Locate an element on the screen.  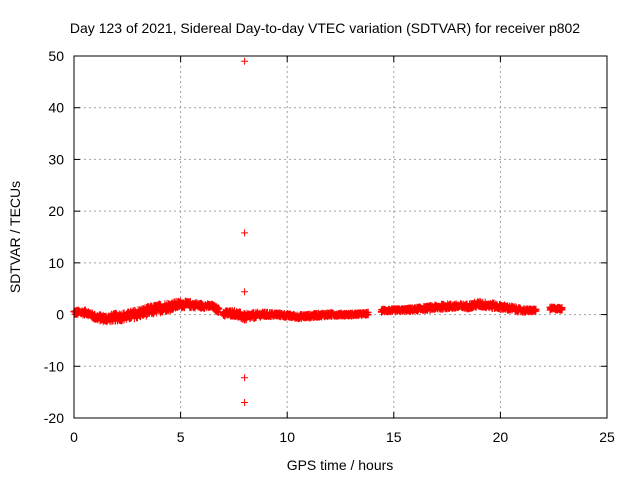
x-tick-label: 5 is located at coordinates (181, 437).